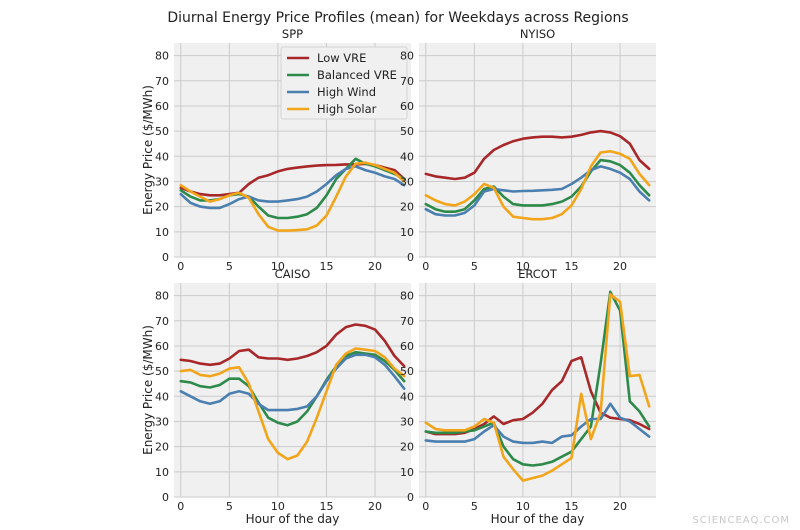  Describe the element at coordinates (347, 109) in the screenshot. I see `legend-entry: High Solar` at that location.